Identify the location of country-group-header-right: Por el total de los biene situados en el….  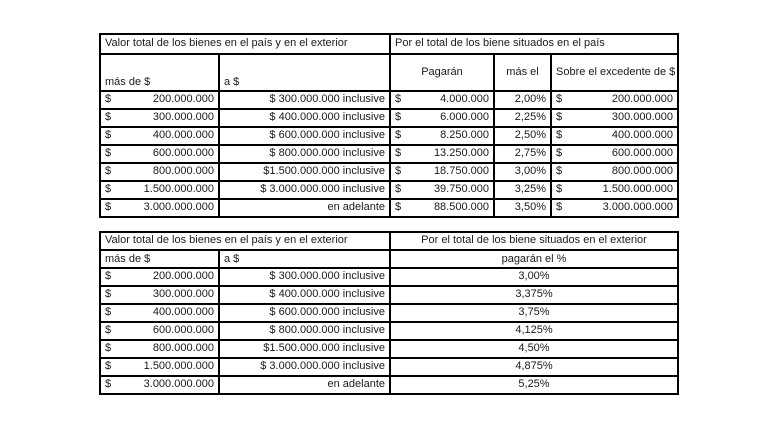
(534, 44).